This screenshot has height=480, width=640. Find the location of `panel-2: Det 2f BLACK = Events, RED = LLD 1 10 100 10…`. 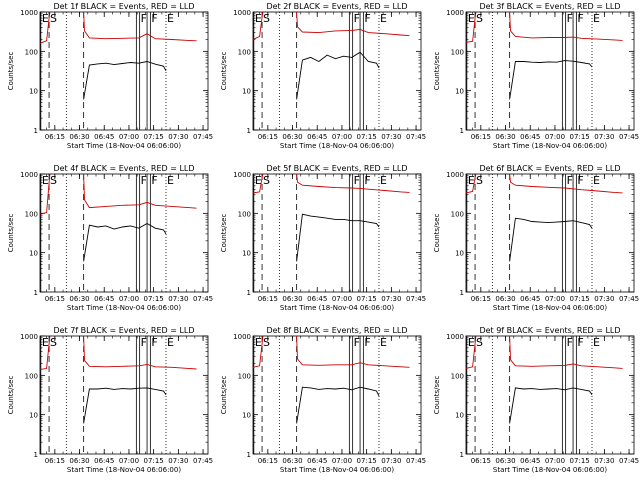

panel-2: Det 2f BLACK = Events, RED = LLD 1 10 100 10… is located at coordinates (323, 76).